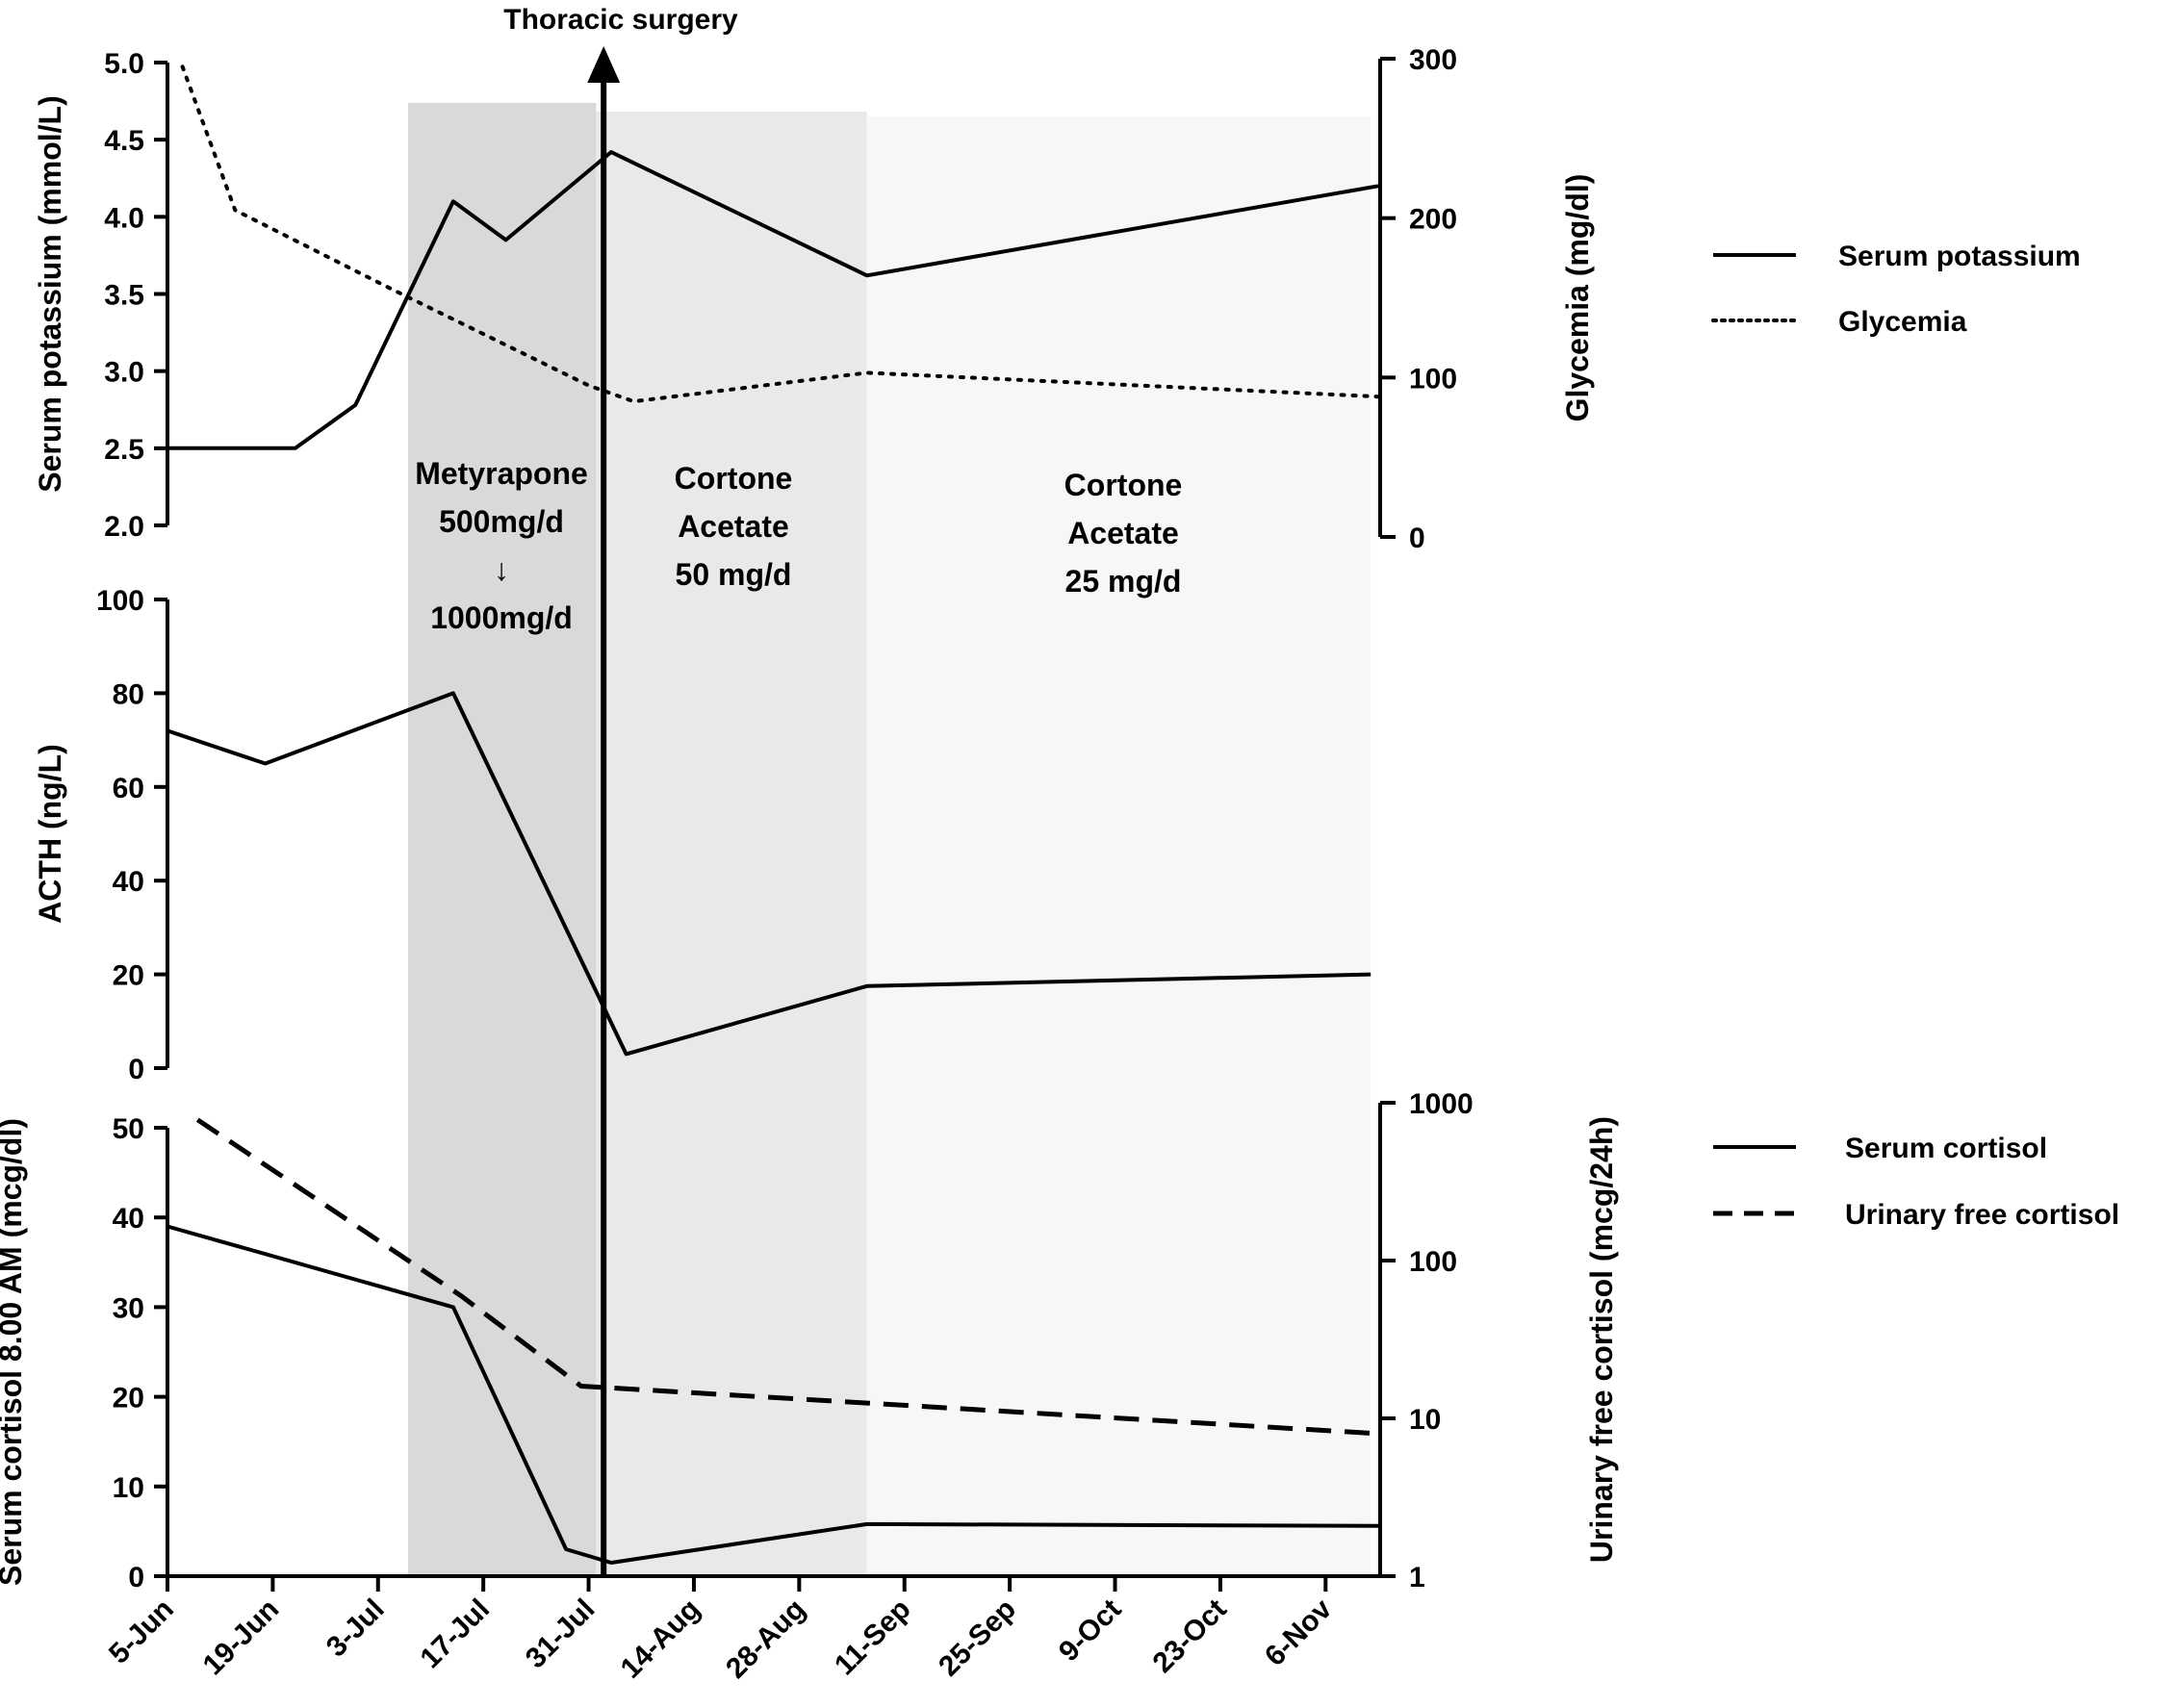 The width and height of the screenshot is (2179, 1708). Describe the element at coordinates (620, 20) in the screenshot. I see `surgery-label: Thoracic surgery` at that location.